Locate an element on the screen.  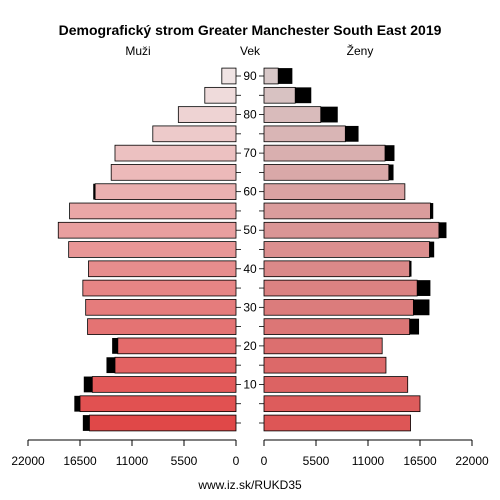
age-tick-label: 40 is located at coordinates (250, 269).